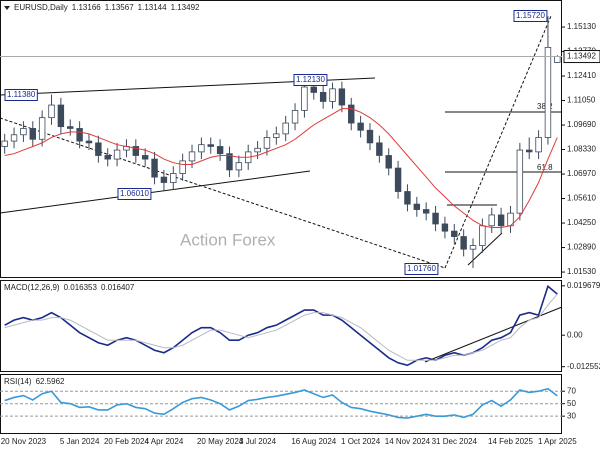 The width and height of the screenshot is (600, 450). I want to click on y-tick-label: 0.00, so click(575, 334).